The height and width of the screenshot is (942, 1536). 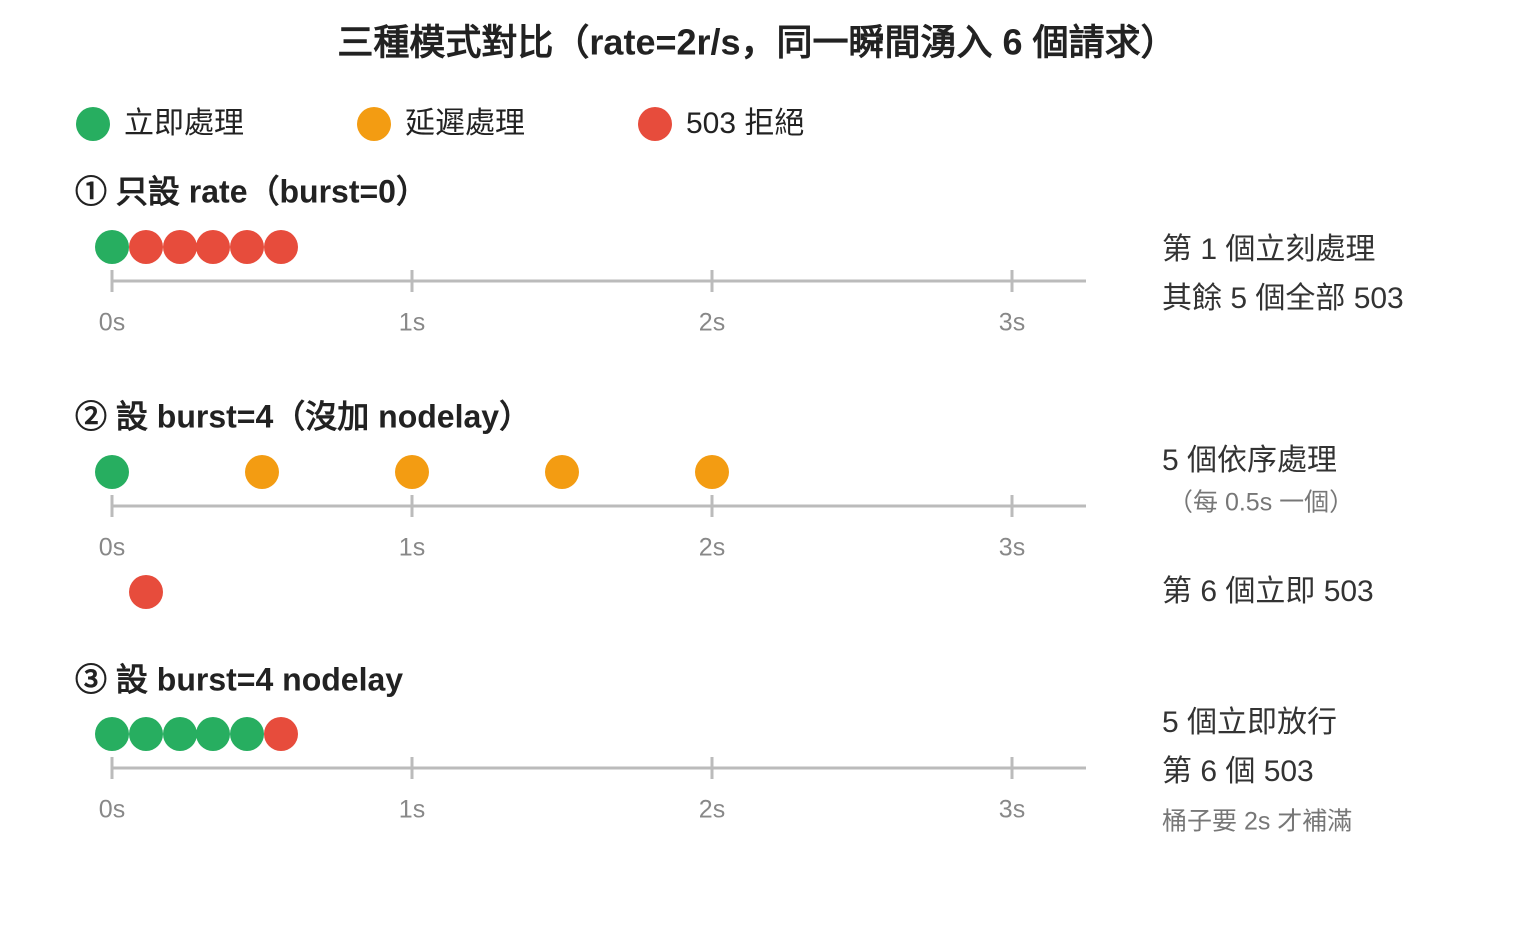 What do you see at coordinates (465, 123) in the screenshot?
I see `legend-label: 延遲處理` at bounding box center [465, 123].